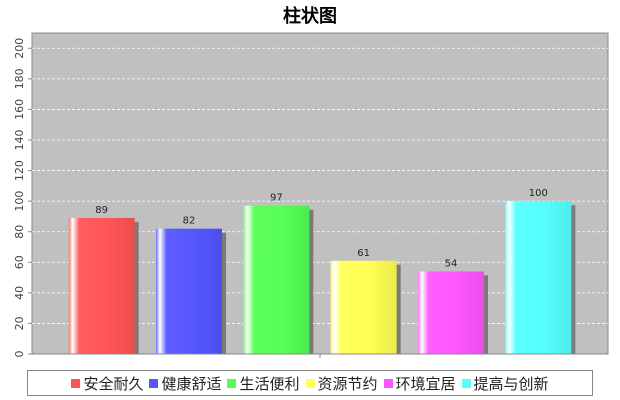 The width and height of the screenshot is (620, 400). Describe the element at coordinates (101, 210) in the screenshot. I see `bar-value-label: 89` at that location.